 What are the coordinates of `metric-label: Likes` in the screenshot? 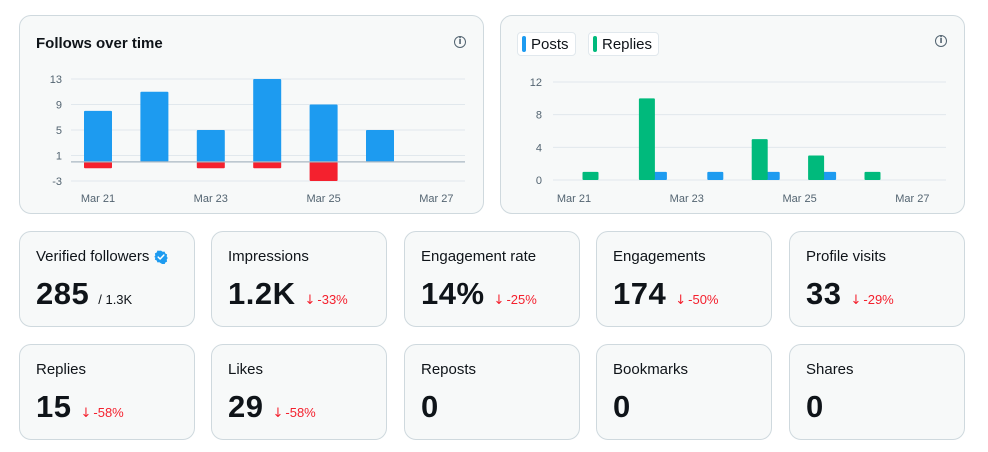 It's located at (245, 369).